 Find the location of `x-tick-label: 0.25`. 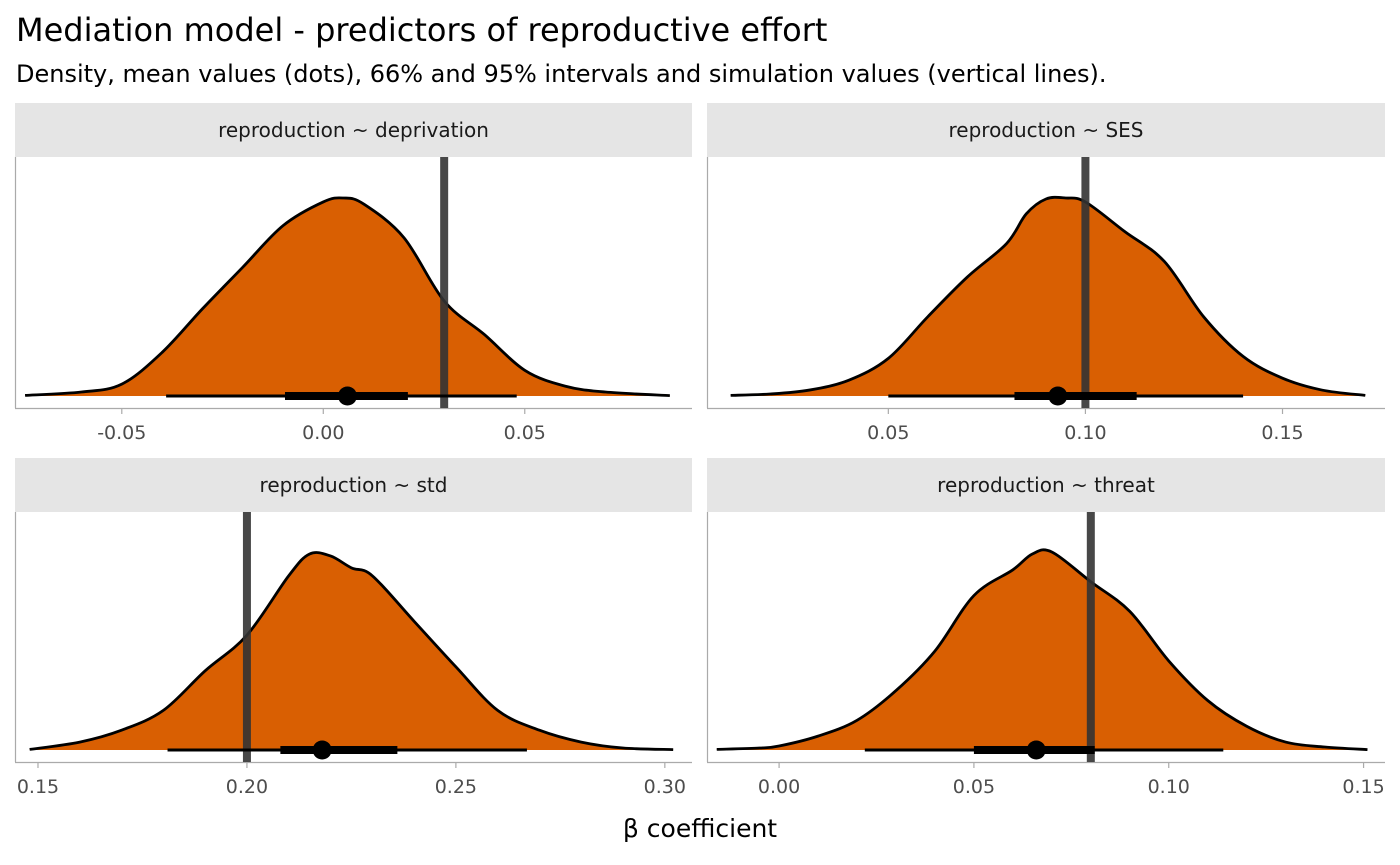

x-tick-label: 0.25 is located at coordinates (456, 787).